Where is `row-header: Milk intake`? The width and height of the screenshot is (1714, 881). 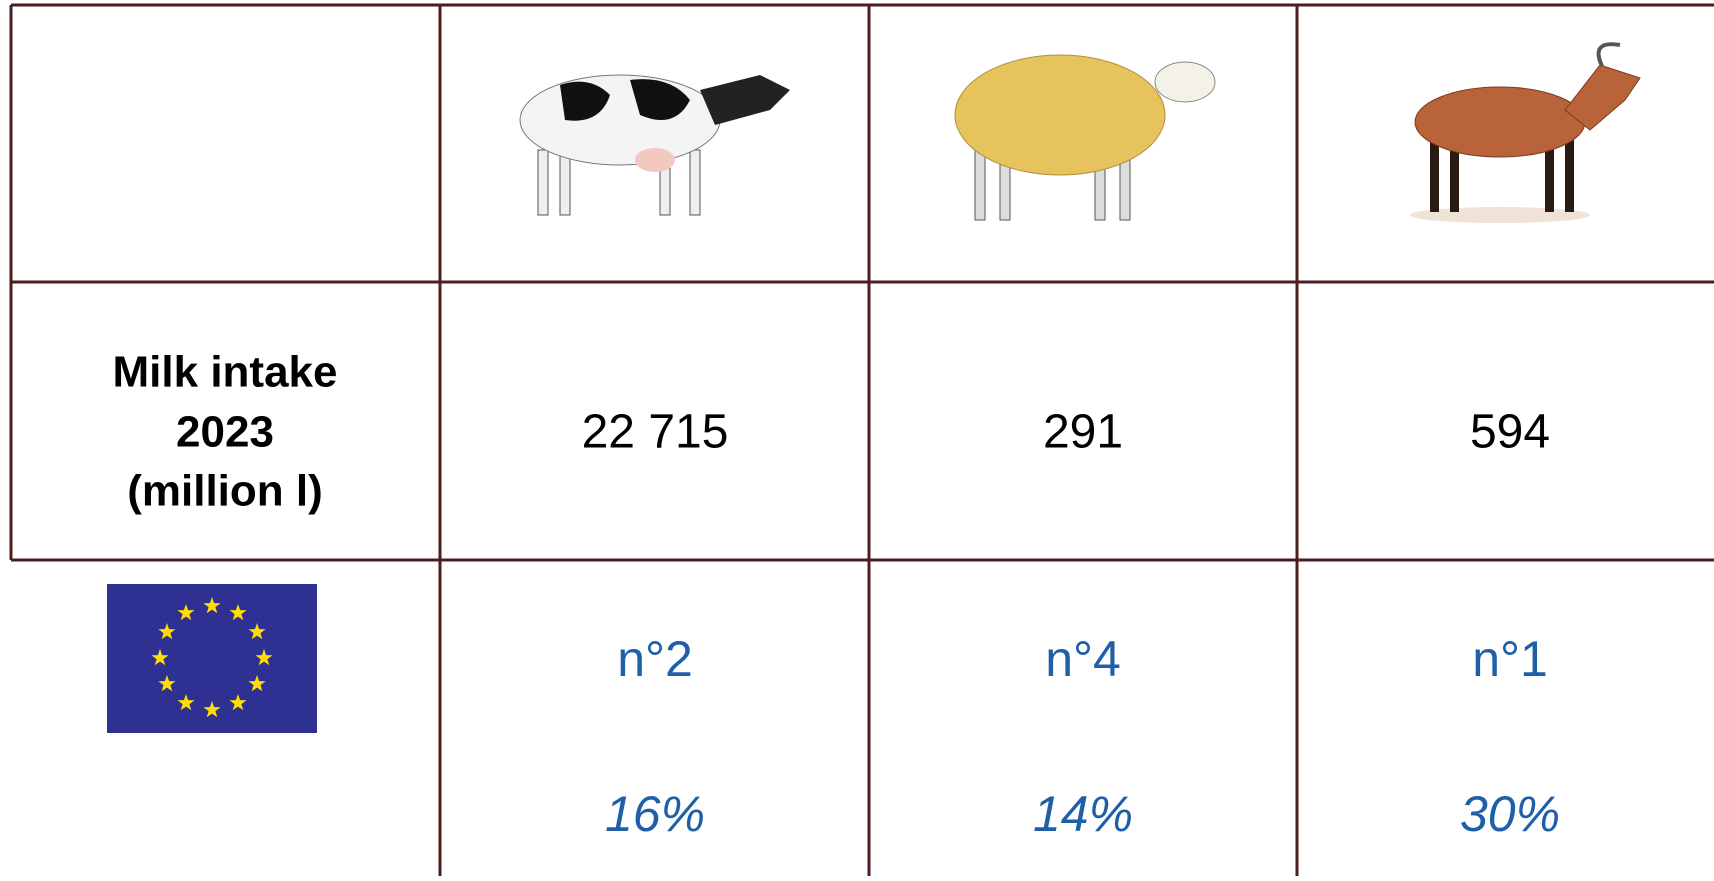
row-header: Milk intake is located at coordinates (225, 372).